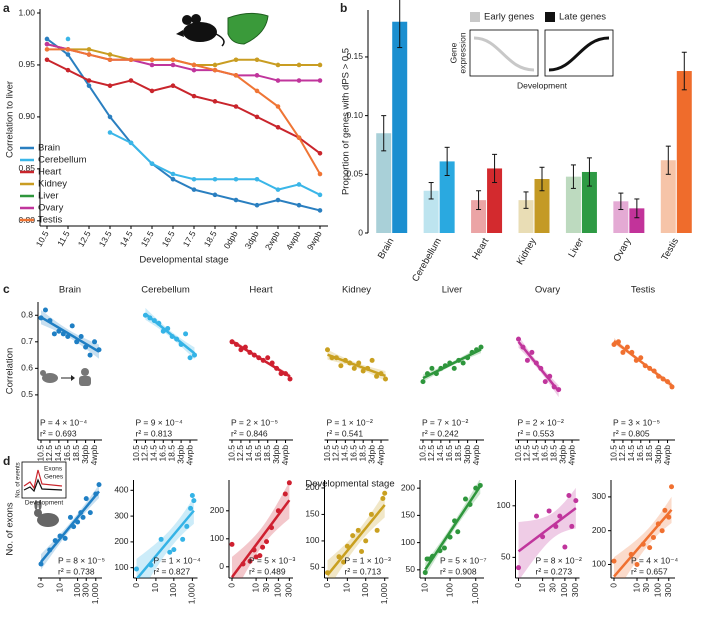  What do you see at coordinates (547, 532) in the screenshot?
I see `confidence-band` at bounding box center [547, 532].